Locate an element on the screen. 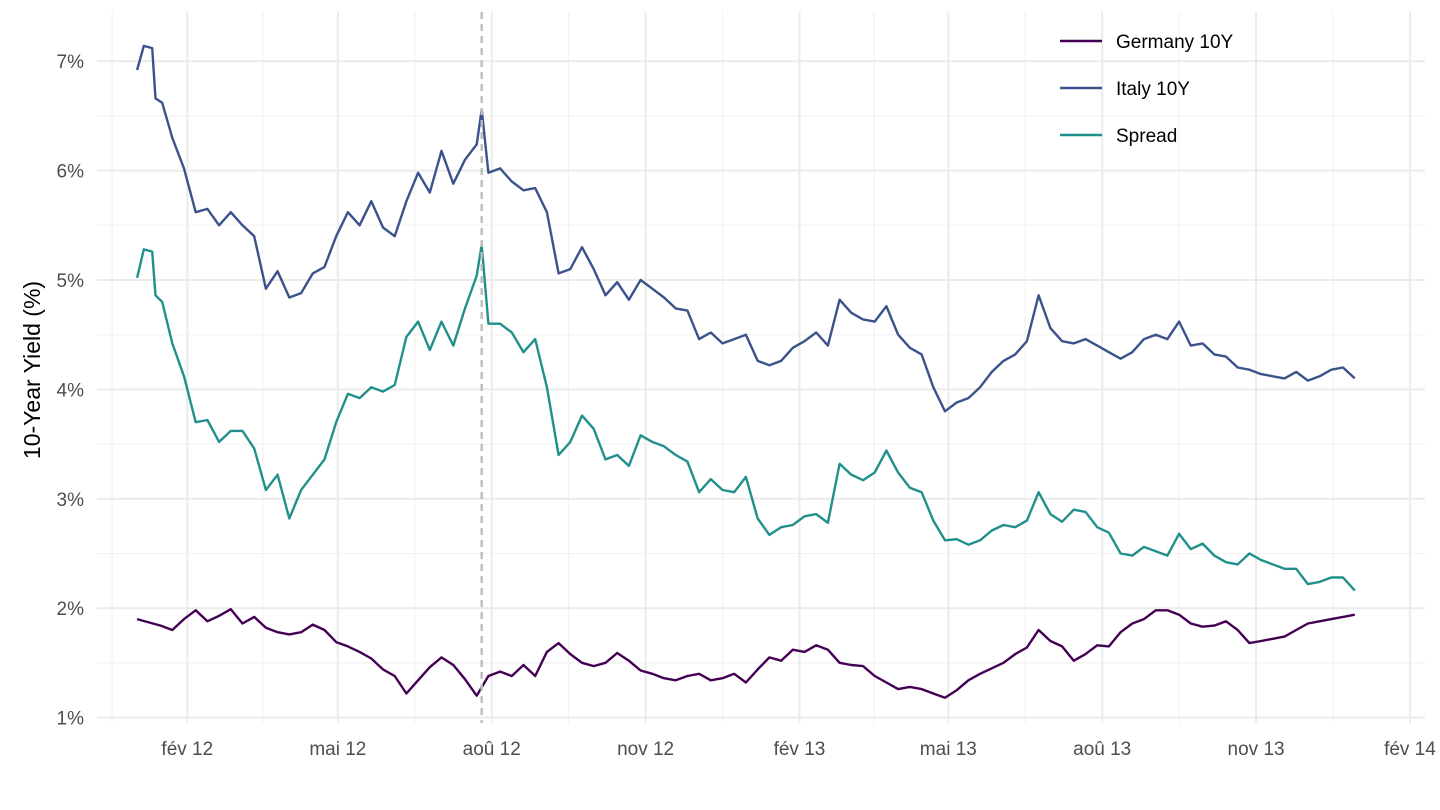 This screenshot has height=810, width=1440. legend-label: Germany 10Y is located at coordinates (1175, 42).